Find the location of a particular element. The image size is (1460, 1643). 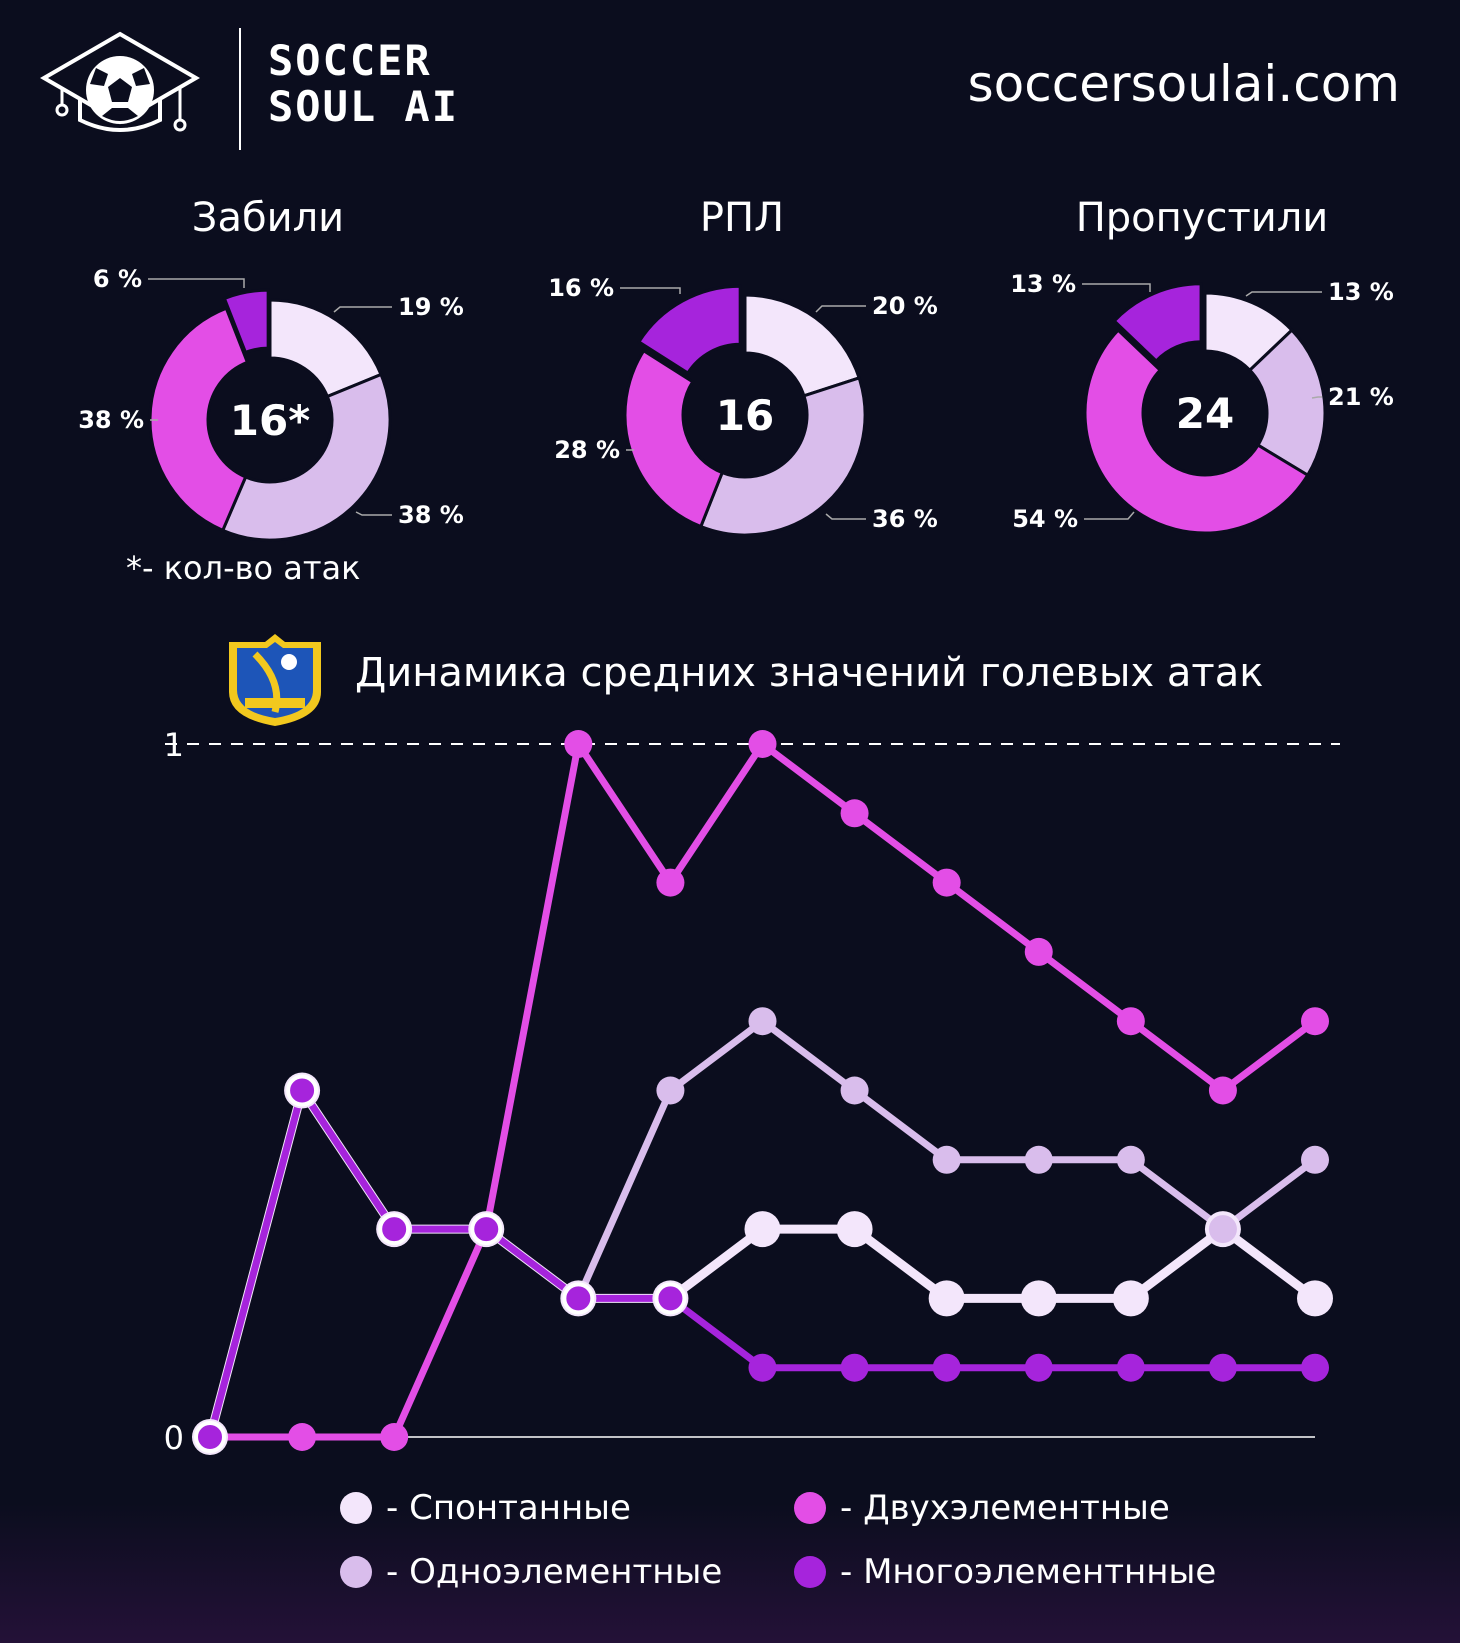

legend-item-multi-element: - Многоэлементнные is located at coordinates (1005, 1572).